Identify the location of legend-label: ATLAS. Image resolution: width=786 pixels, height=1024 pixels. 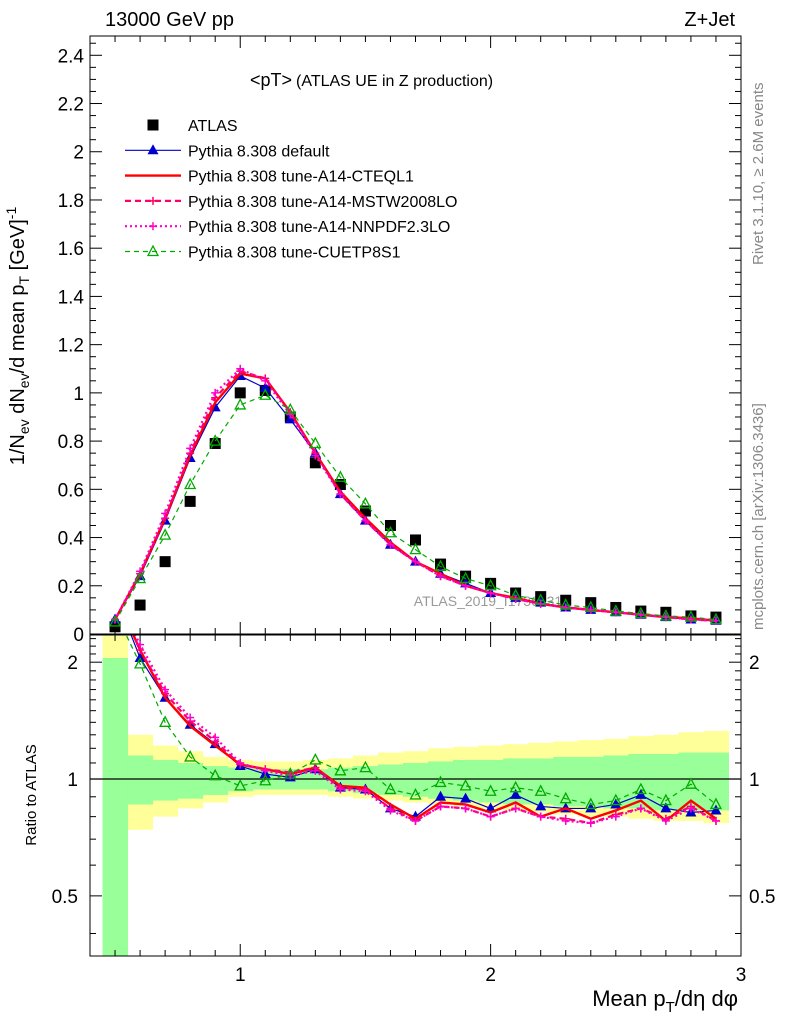
(213, 126).